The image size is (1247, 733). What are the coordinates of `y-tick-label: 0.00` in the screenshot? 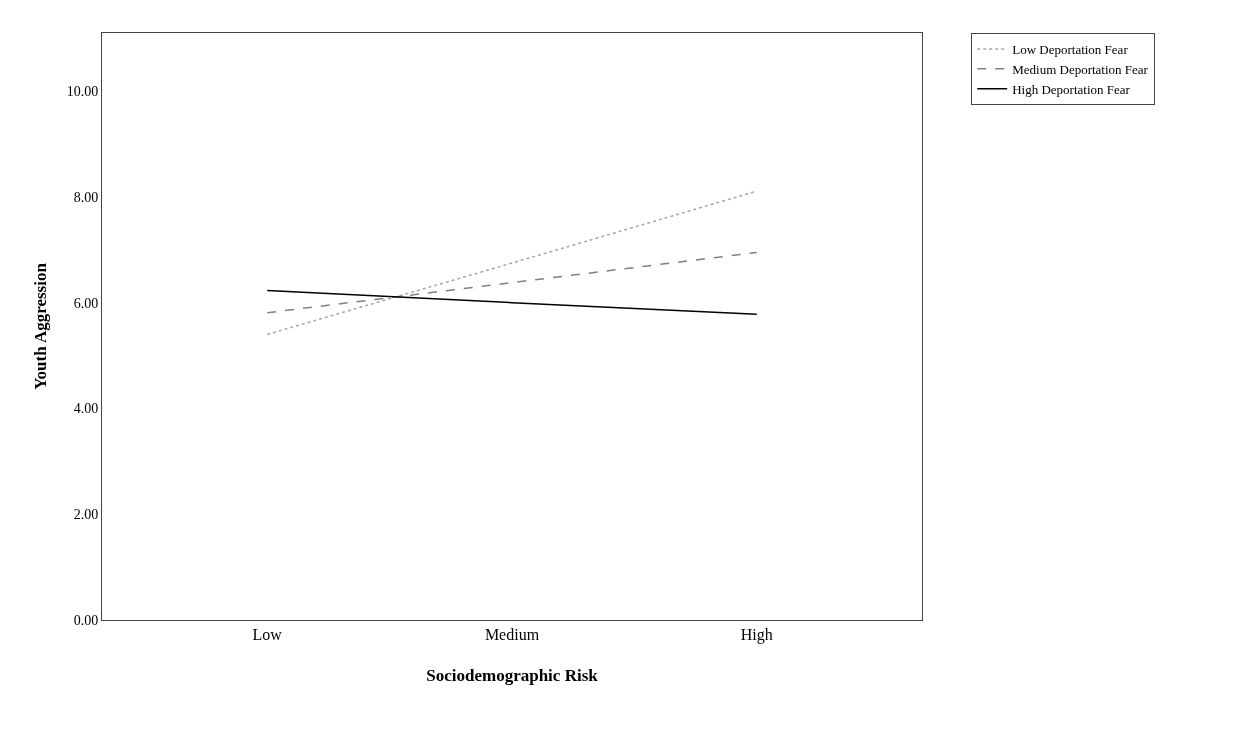 It's located at (86, 620).